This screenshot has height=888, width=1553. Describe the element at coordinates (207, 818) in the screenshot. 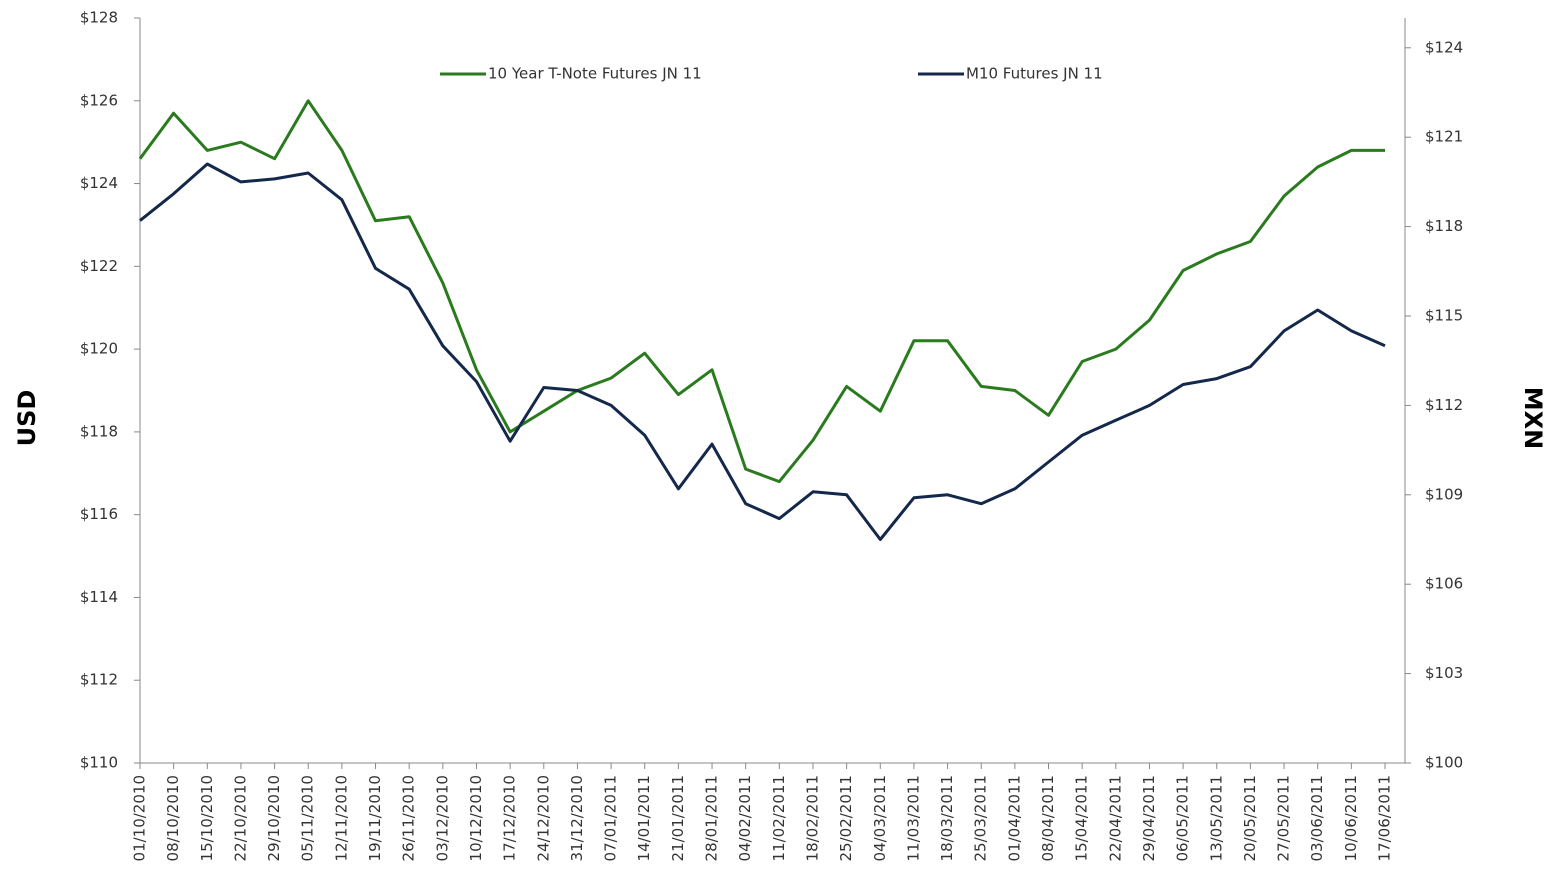

I see `x-tick-label: 15/10/2010` at that location.